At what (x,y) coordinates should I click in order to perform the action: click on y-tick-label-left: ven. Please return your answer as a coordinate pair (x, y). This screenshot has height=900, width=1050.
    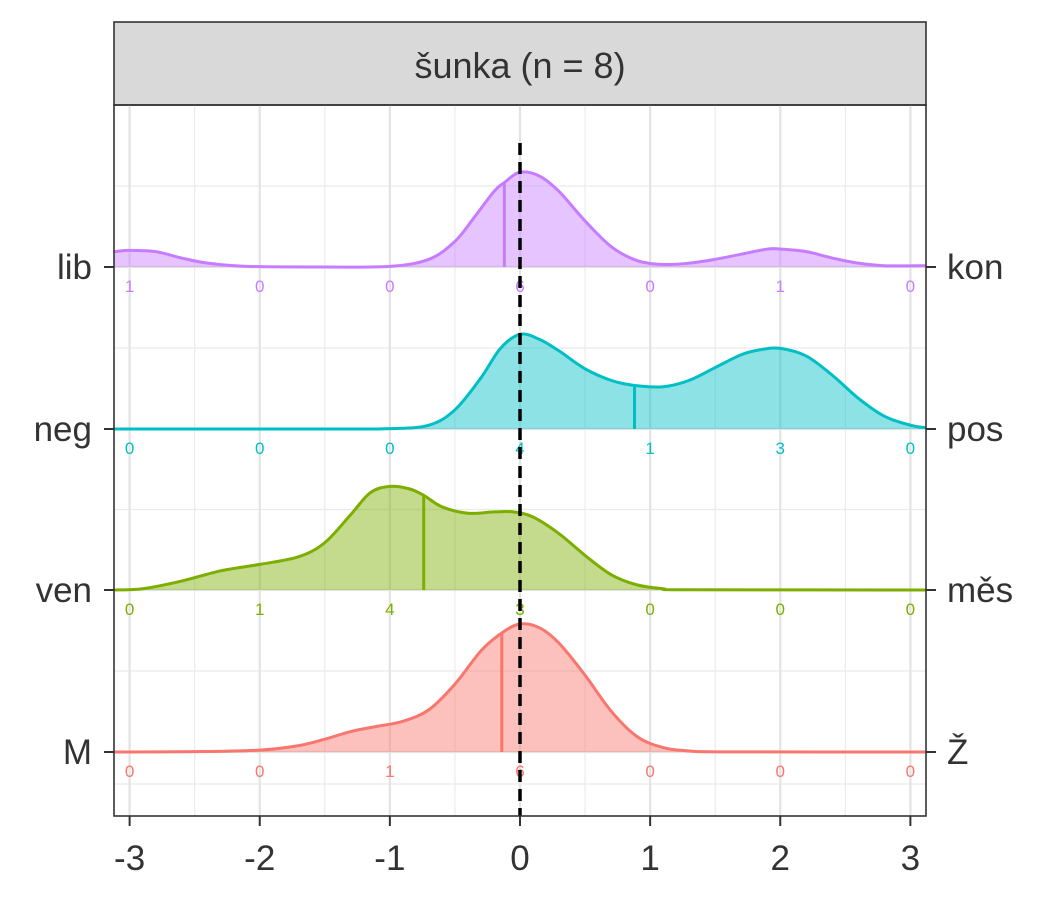
    Looking at the image, I should click on (64, 590).